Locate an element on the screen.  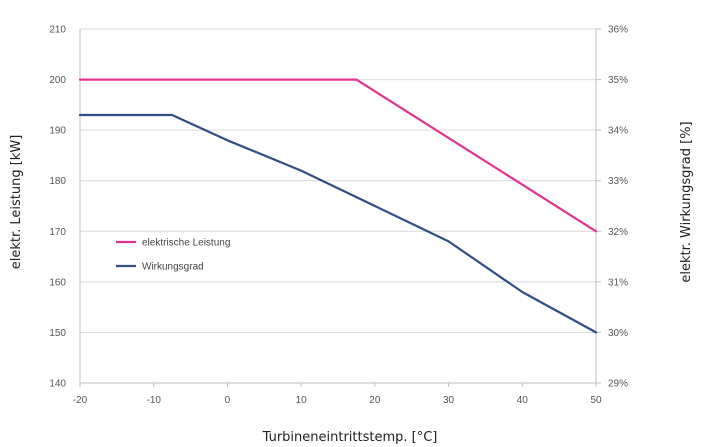
x-tick-label: -10 is located at coordinates (153, 400).